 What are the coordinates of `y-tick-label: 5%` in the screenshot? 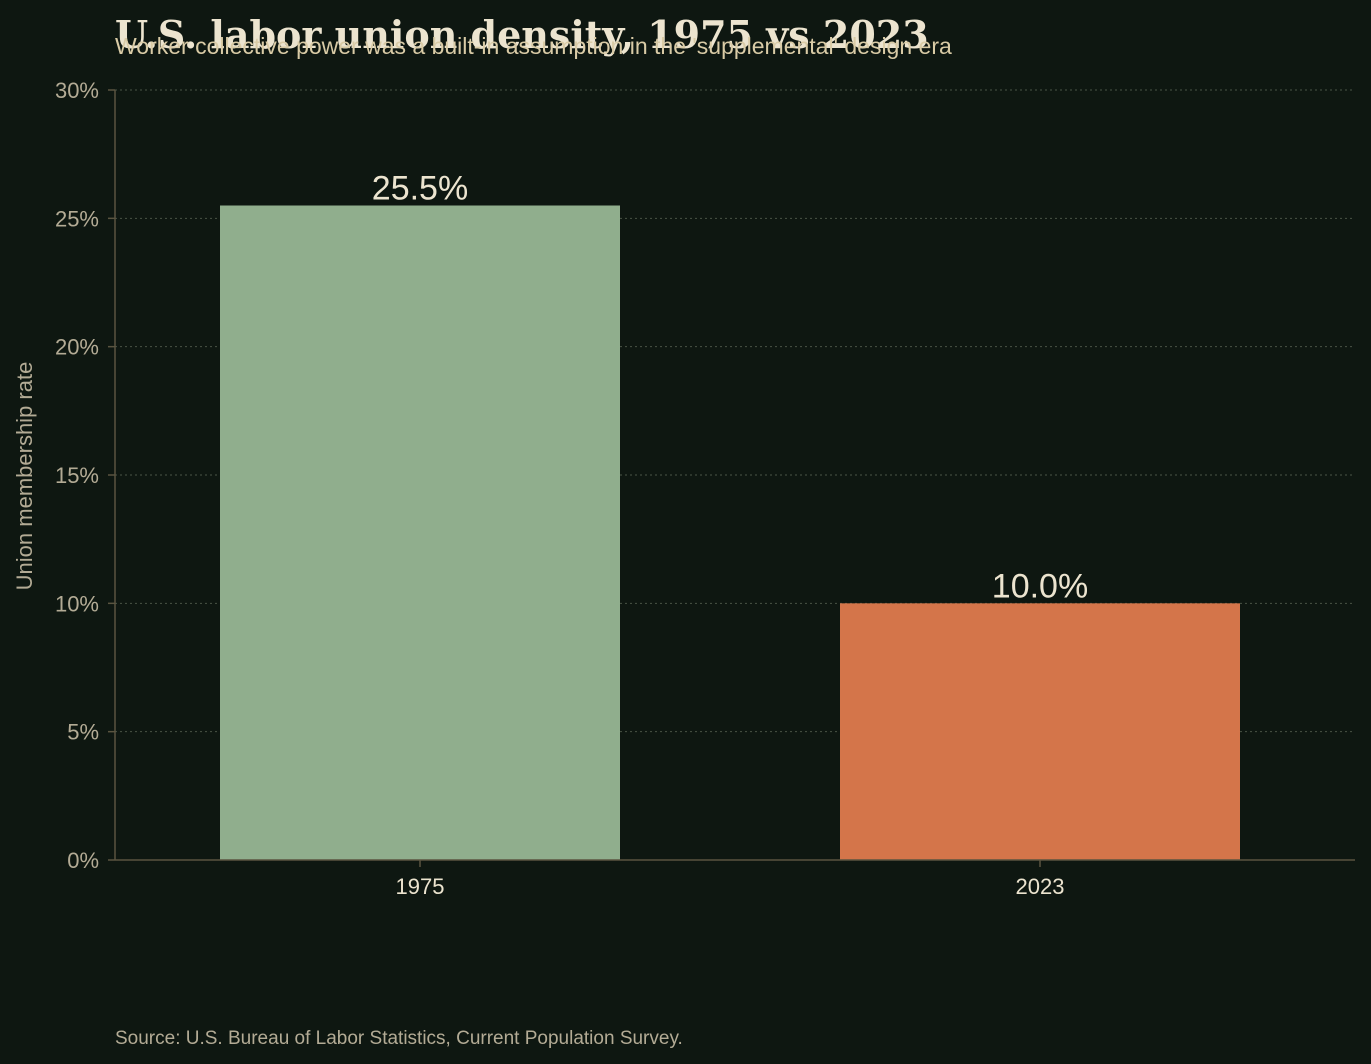 It's located at (83, 732).